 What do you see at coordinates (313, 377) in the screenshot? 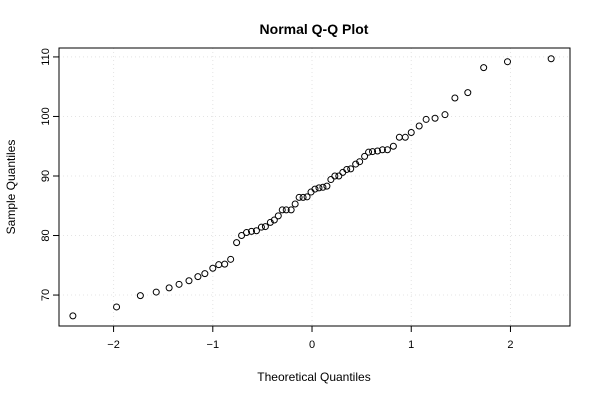
I see `x-axis-label: Theoretical Quantiles` at bounding box center [313, 377].